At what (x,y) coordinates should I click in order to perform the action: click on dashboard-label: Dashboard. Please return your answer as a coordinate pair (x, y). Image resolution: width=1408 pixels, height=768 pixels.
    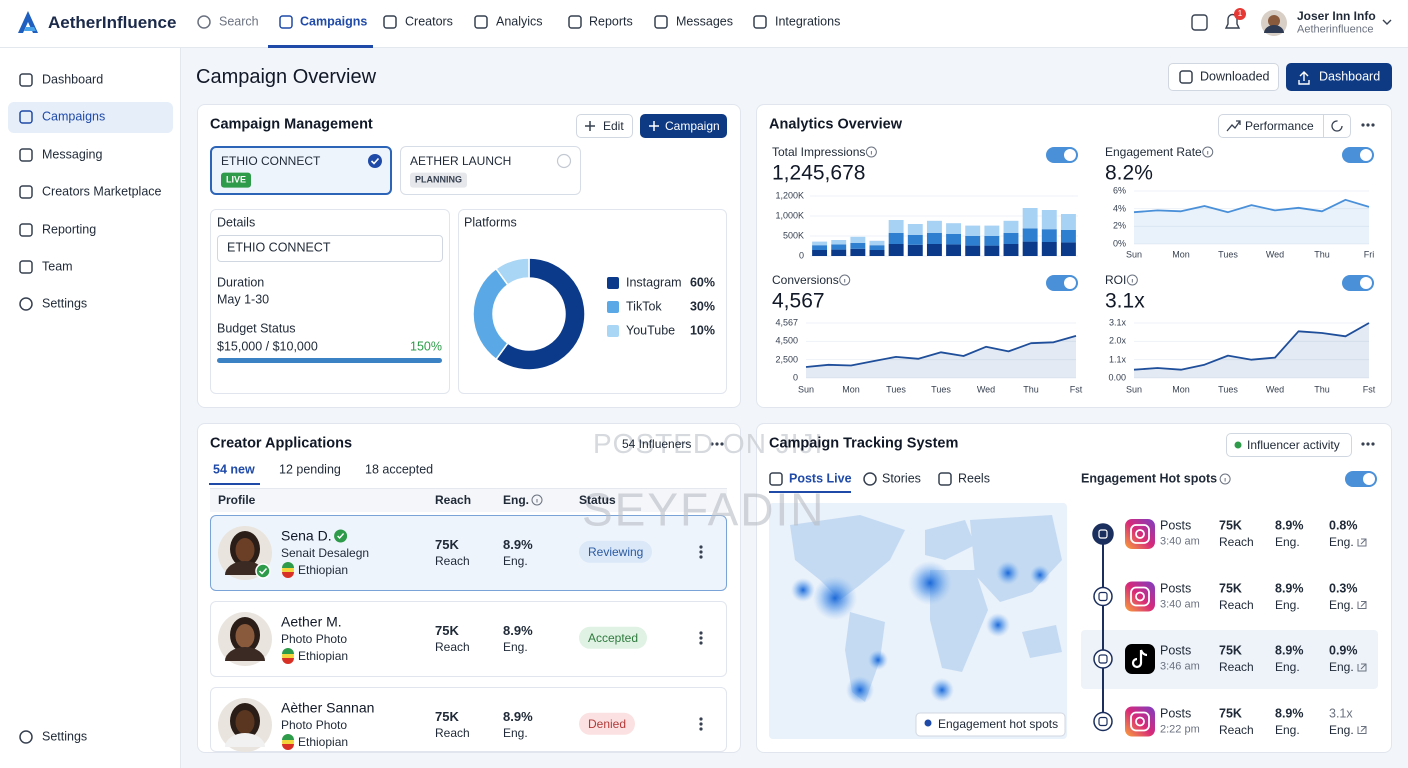
    Looking at the image, I should click on (1350, 76).